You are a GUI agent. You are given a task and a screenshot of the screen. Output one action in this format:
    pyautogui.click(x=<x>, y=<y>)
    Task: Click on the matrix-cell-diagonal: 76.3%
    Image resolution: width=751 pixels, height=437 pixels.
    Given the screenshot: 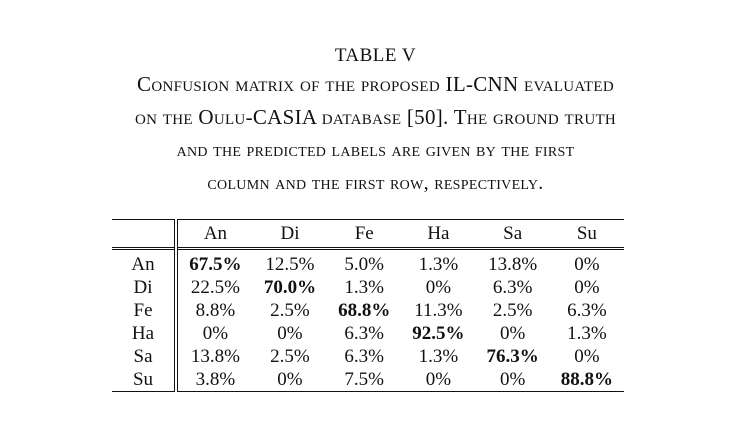 What is the action you would take?
    pyautogui.click(x=512, y=356)
    